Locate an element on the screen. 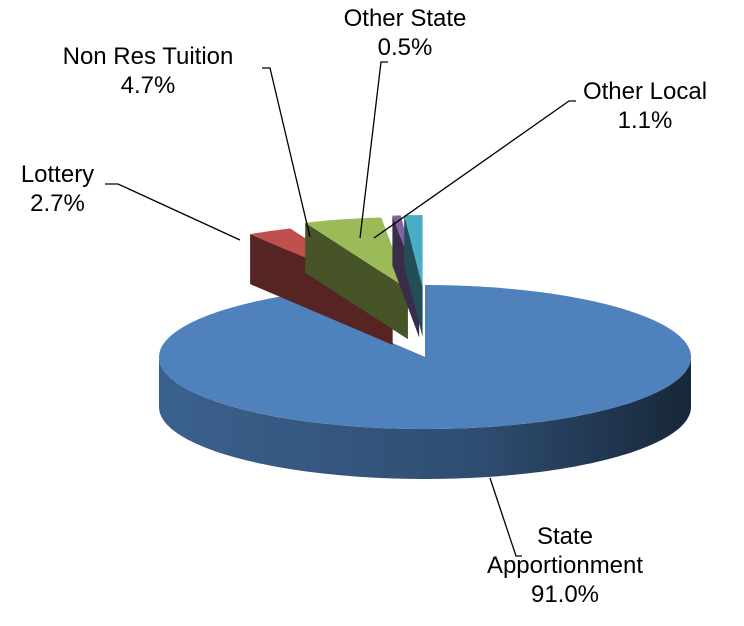 The image size is (744, 626). value-label: 91.0% is located at coordinates (565, 594).